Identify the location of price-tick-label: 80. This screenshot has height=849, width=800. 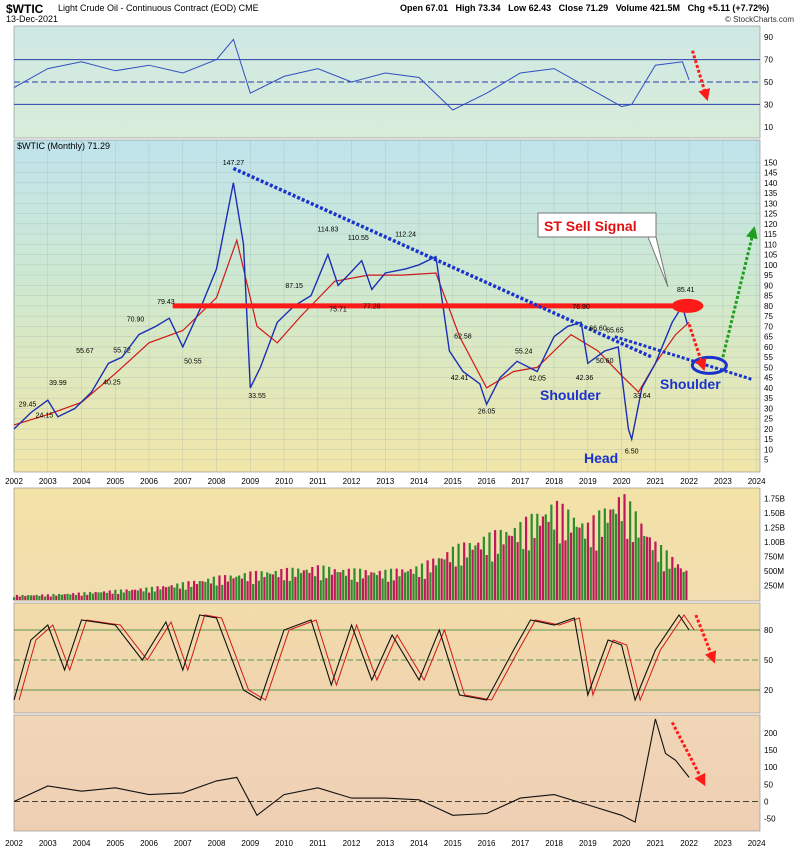
(768, 306).